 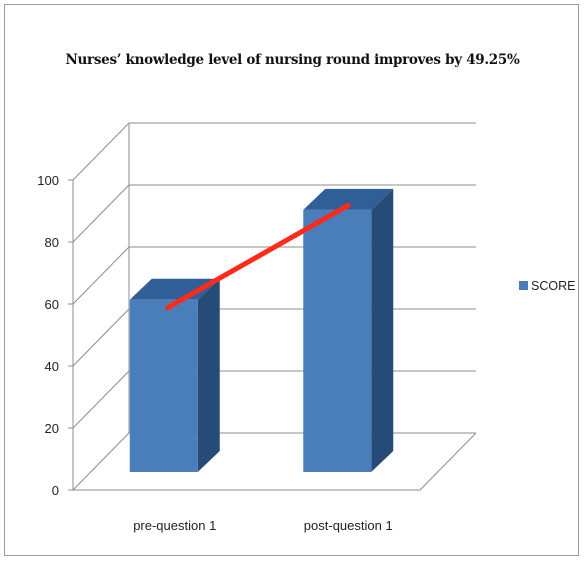 I want to click on chart-walls, so click(x=101, y=306).